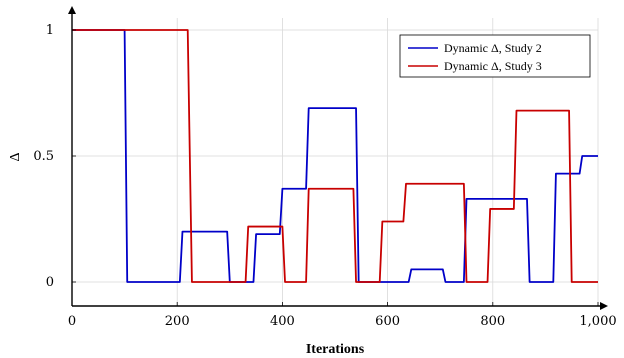 This screenshot has width=624, height=358. I want to click on legend-label-study-3: Dynamic Δ, Study 3, so click(493, 66).